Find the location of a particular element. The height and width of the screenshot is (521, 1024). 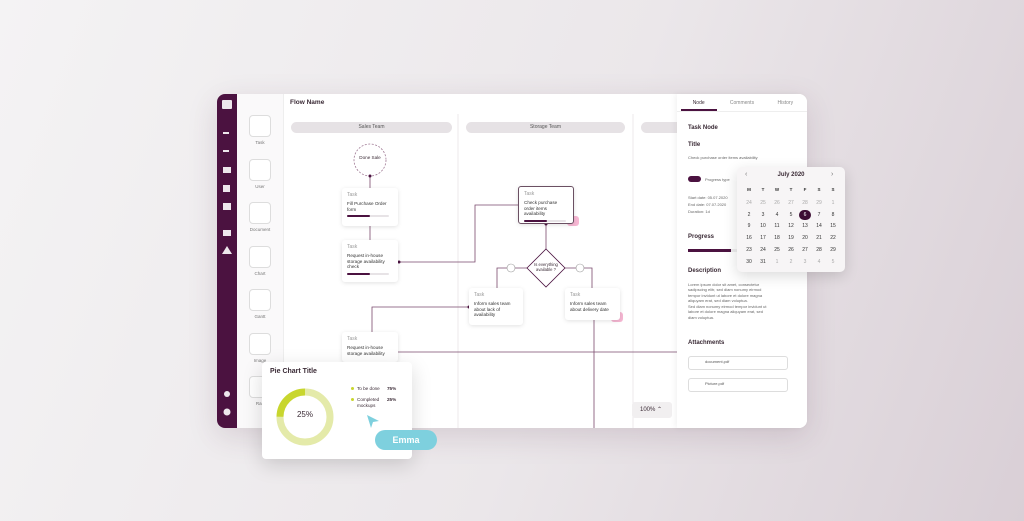

next-month: › is located at coordinates (832, 174).